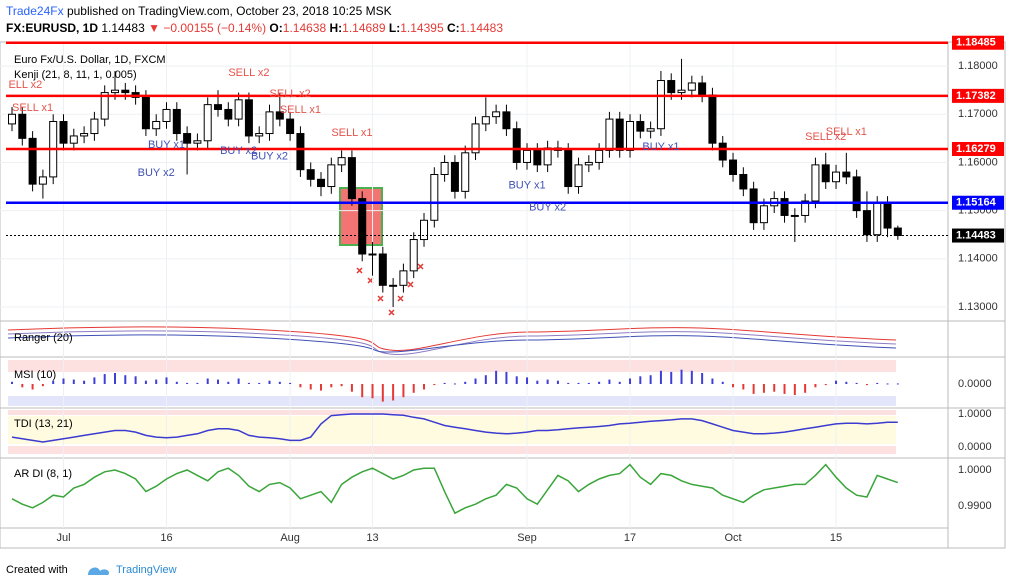  Describe the element at coordinates (37, 570) in the screenshot. I see `created-with: Created with` at that location.